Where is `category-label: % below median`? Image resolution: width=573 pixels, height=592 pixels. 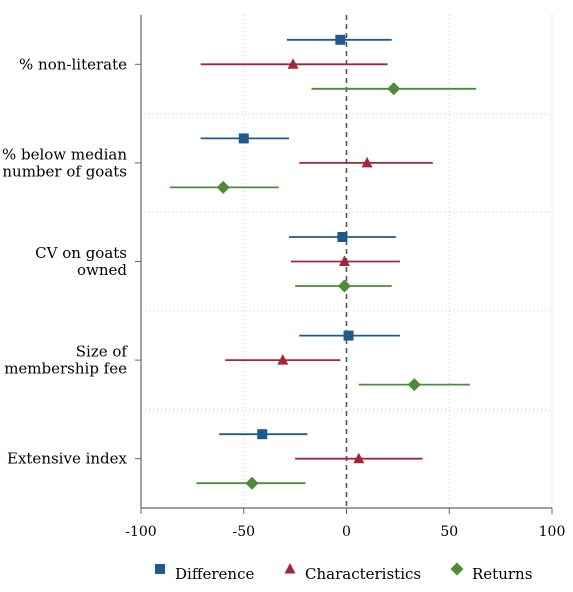
category-label: % below median is located at coordinates (64, 154).